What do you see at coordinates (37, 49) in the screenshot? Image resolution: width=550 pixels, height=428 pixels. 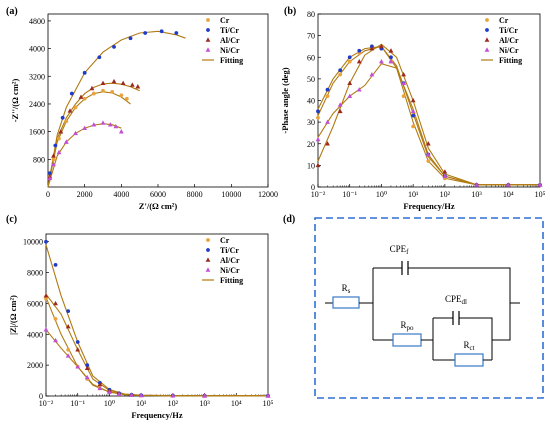 I see `y-tick-label: 4000` at bounding box center [37, 49].